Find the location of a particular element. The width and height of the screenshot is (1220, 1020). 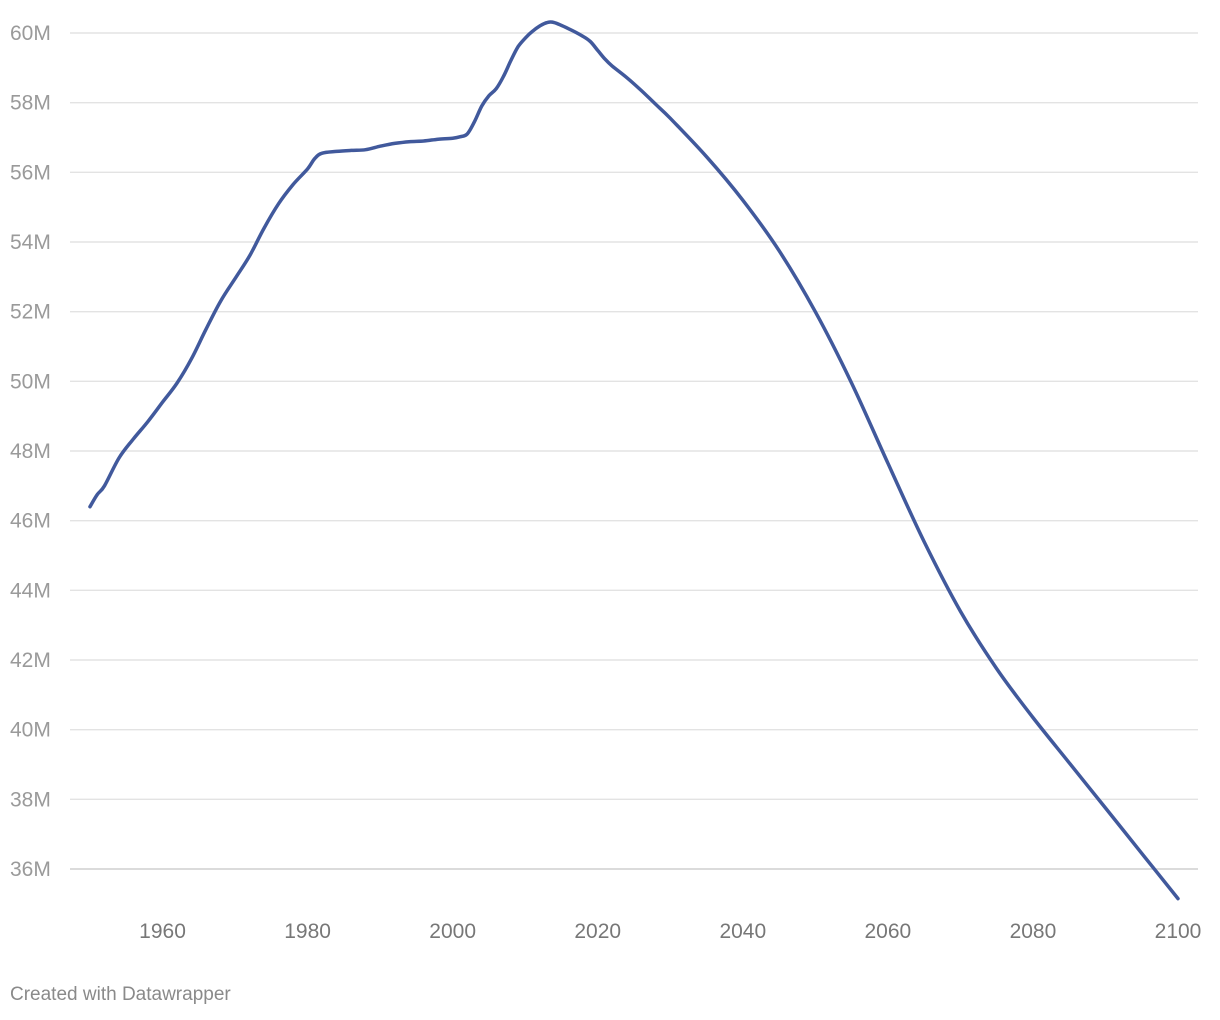

x-tick-label: 2040 is located at coordinates (742, 931).